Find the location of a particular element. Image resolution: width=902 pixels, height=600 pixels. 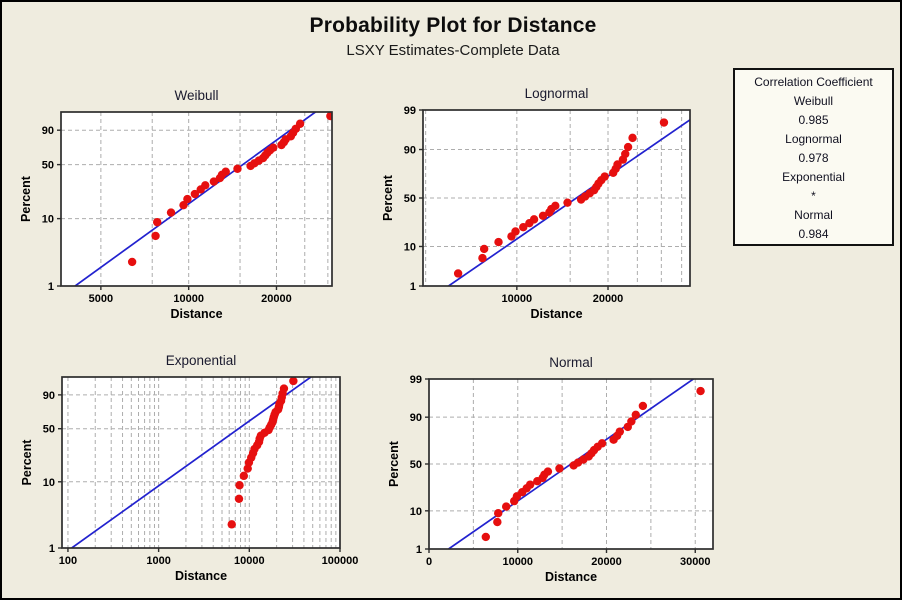

y-tick-label: 99 is located at coordinates (410, 111).